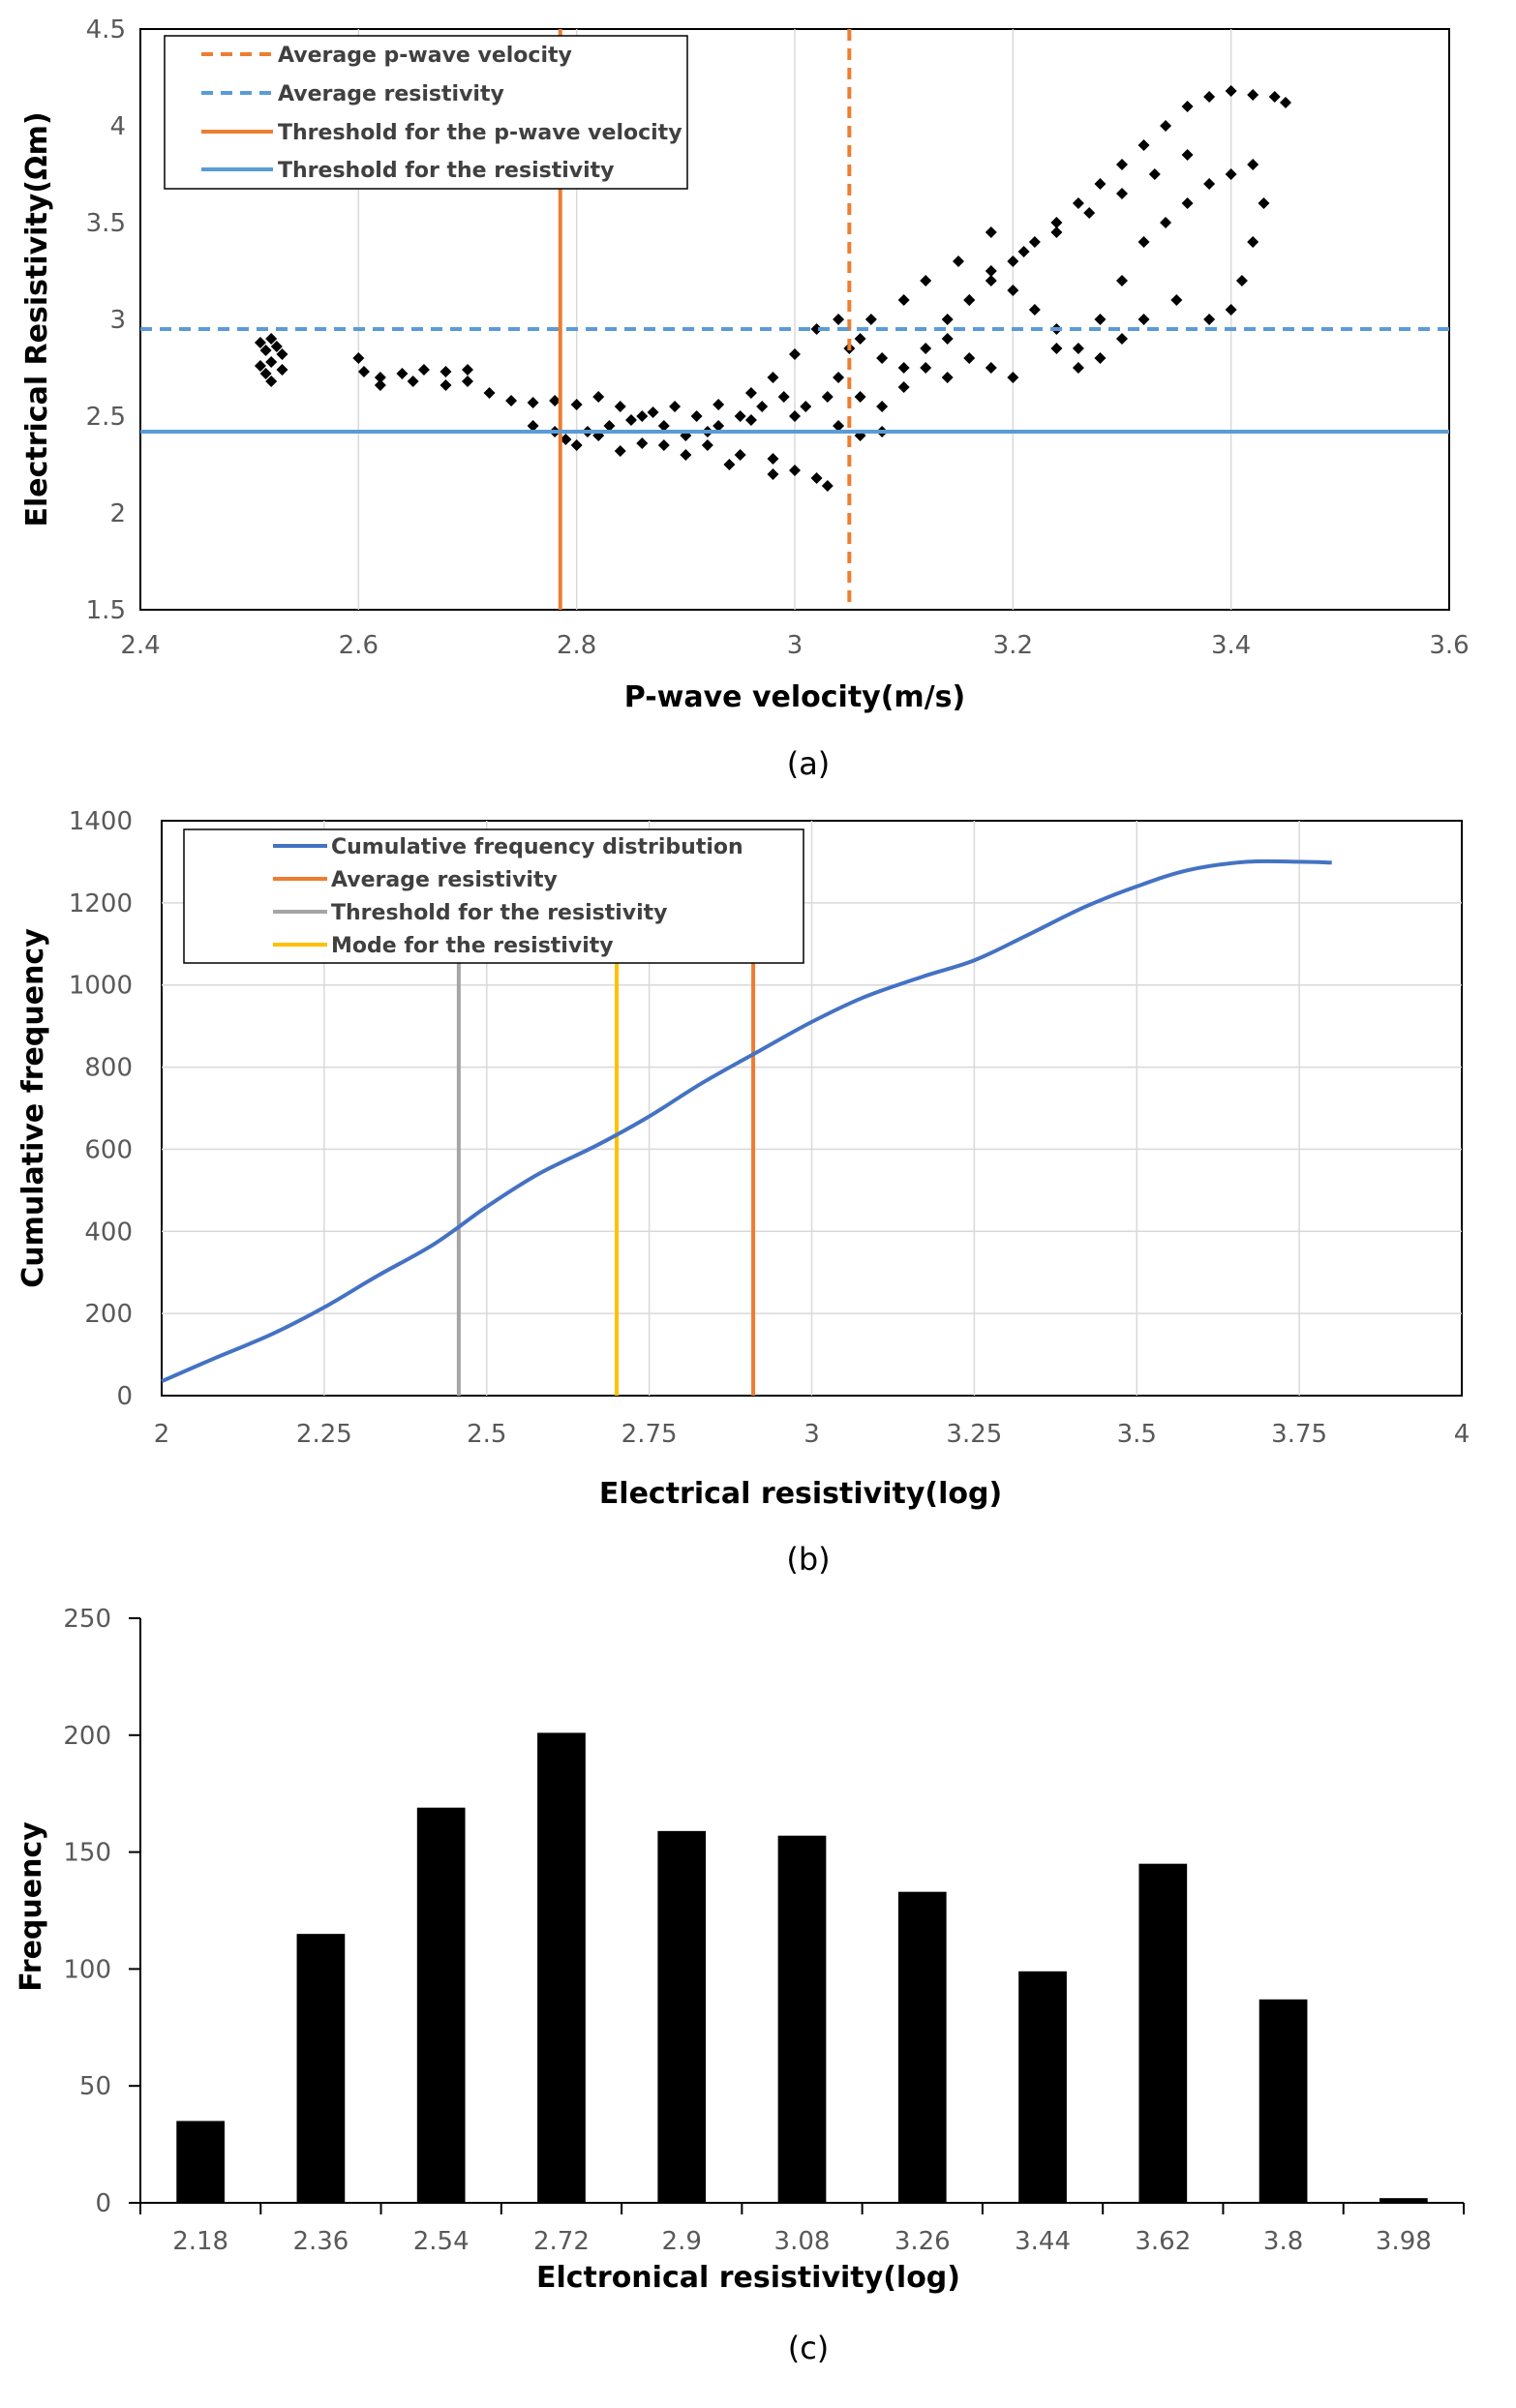 Image resolution: width=1516 pixels, height=2408 pixels. I want to click on caption-b: (b), so click(808, 1559).